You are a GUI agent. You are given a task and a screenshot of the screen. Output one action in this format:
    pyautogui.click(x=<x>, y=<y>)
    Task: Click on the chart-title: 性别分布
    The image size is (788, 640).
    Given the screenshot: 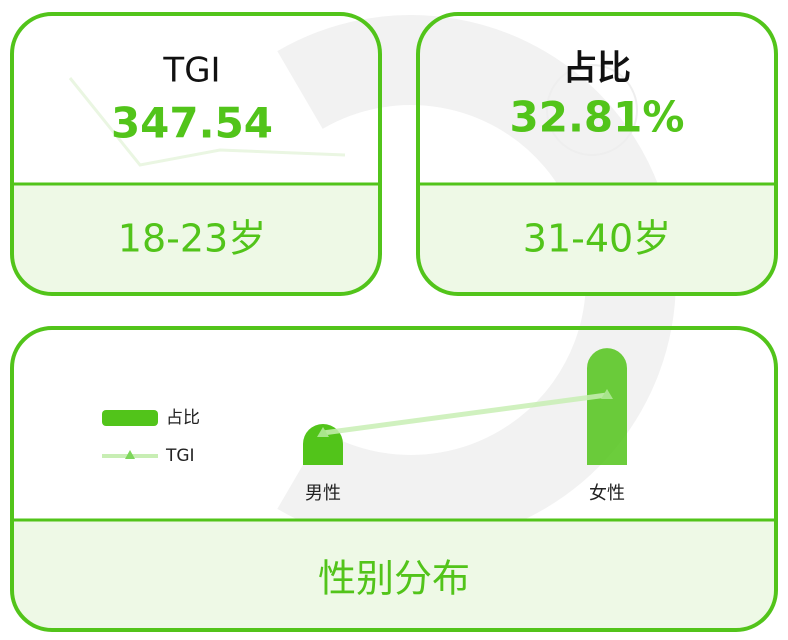 What is the action you would take?
    pyautogui.click(x=394, y=579)
    